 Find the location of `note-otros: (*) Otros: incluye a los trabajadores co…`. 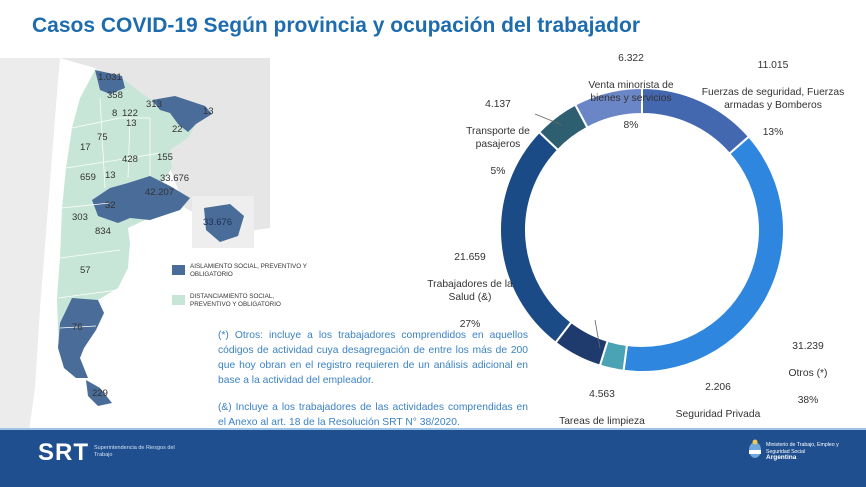

note-otros: (*) Otros: incluye a los trabajadores co… is located at coordinates (373, 358).